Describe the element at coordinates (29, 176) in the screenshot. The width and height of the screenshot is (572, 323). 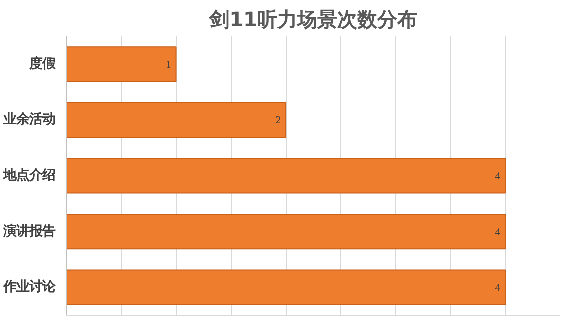
I see `y-tick-label: 地点介绍` at that location.